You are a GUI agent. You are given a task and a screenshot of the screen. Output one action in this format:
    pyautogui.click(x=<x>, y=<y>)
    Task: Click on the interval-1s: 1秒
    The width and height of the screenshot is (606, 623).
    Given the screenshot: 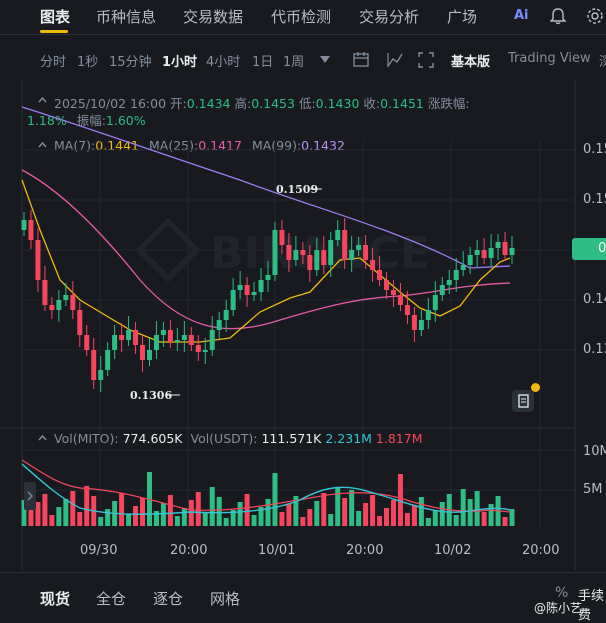 What is the action you would take?
    pyautogui.click(x=88, y=62)
    